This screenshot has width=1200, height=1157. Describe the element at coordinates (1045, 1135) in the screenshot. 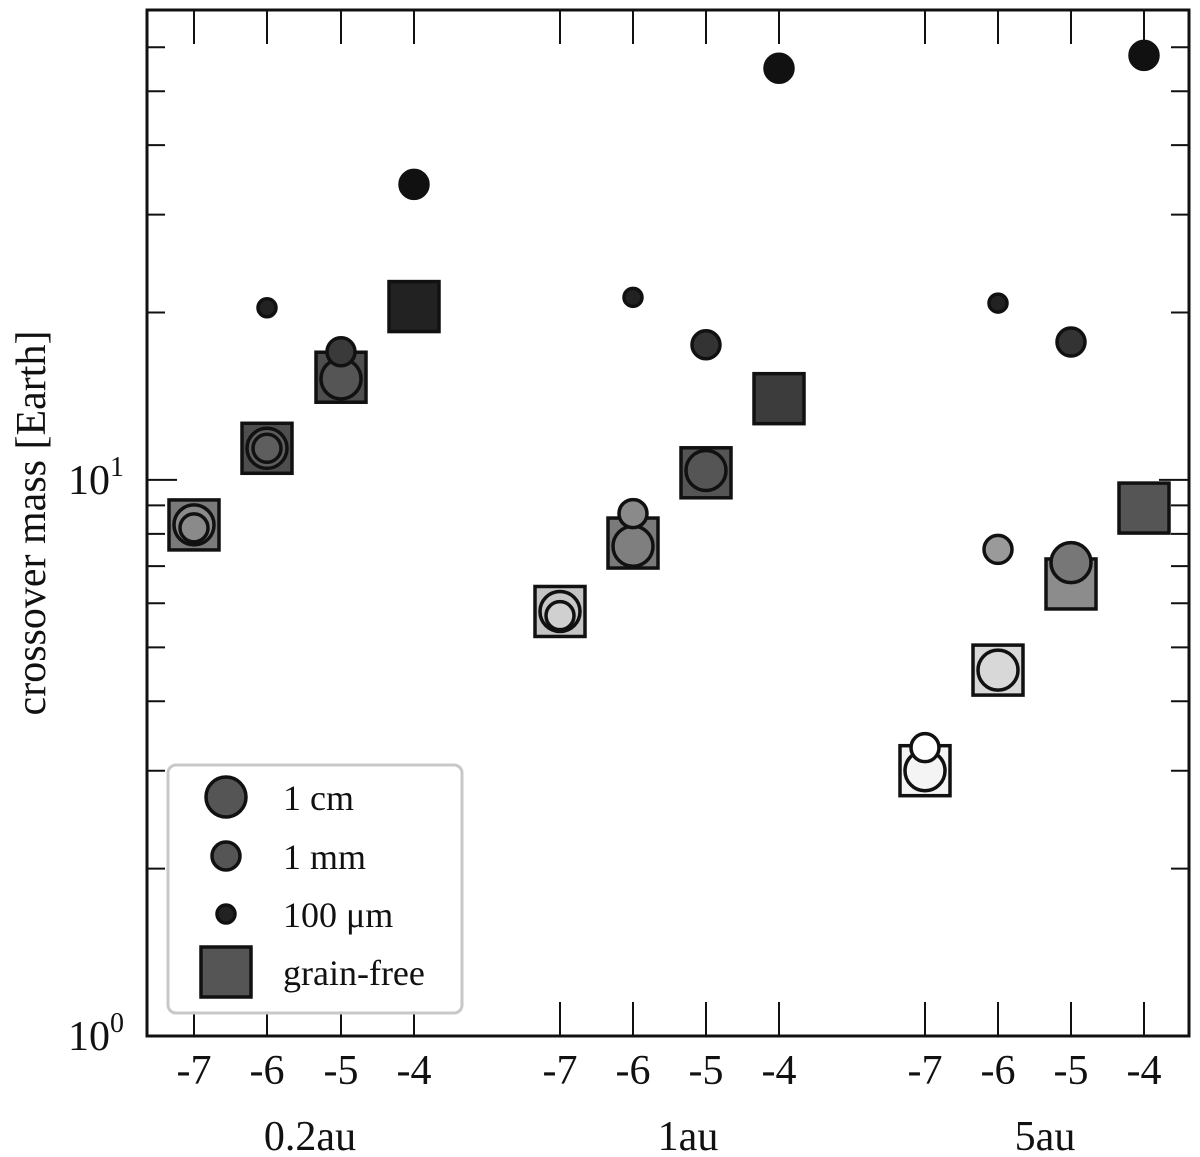

I see `group-label: 5au` at that location.